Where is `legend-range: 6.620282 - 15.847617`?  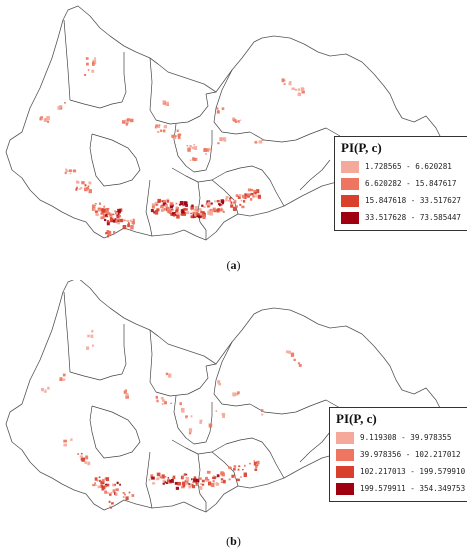 legend-range: 6.620282 - 15.847617 is located at coordinates (411, 183).